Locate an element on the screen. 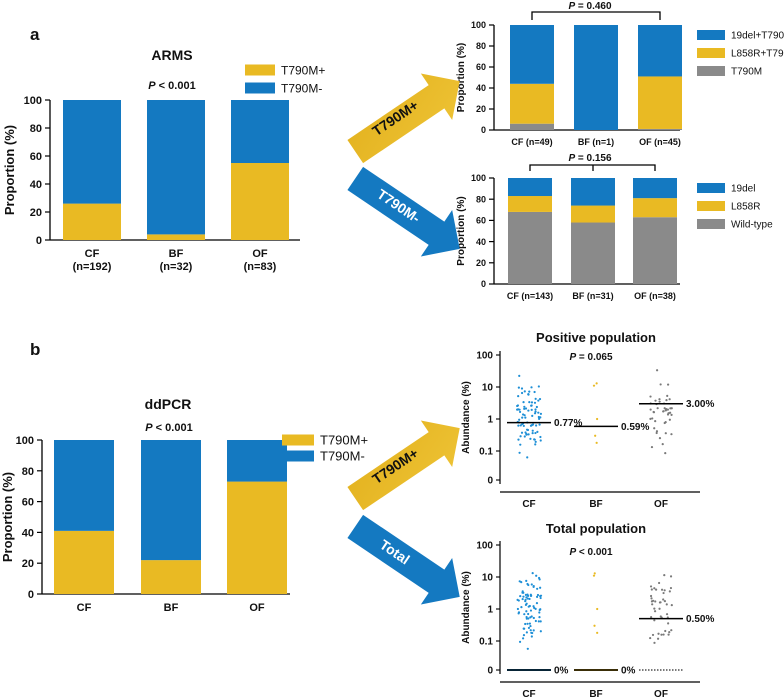  y-axis-label: Proportion (%) is located at coordinates (461, 77).